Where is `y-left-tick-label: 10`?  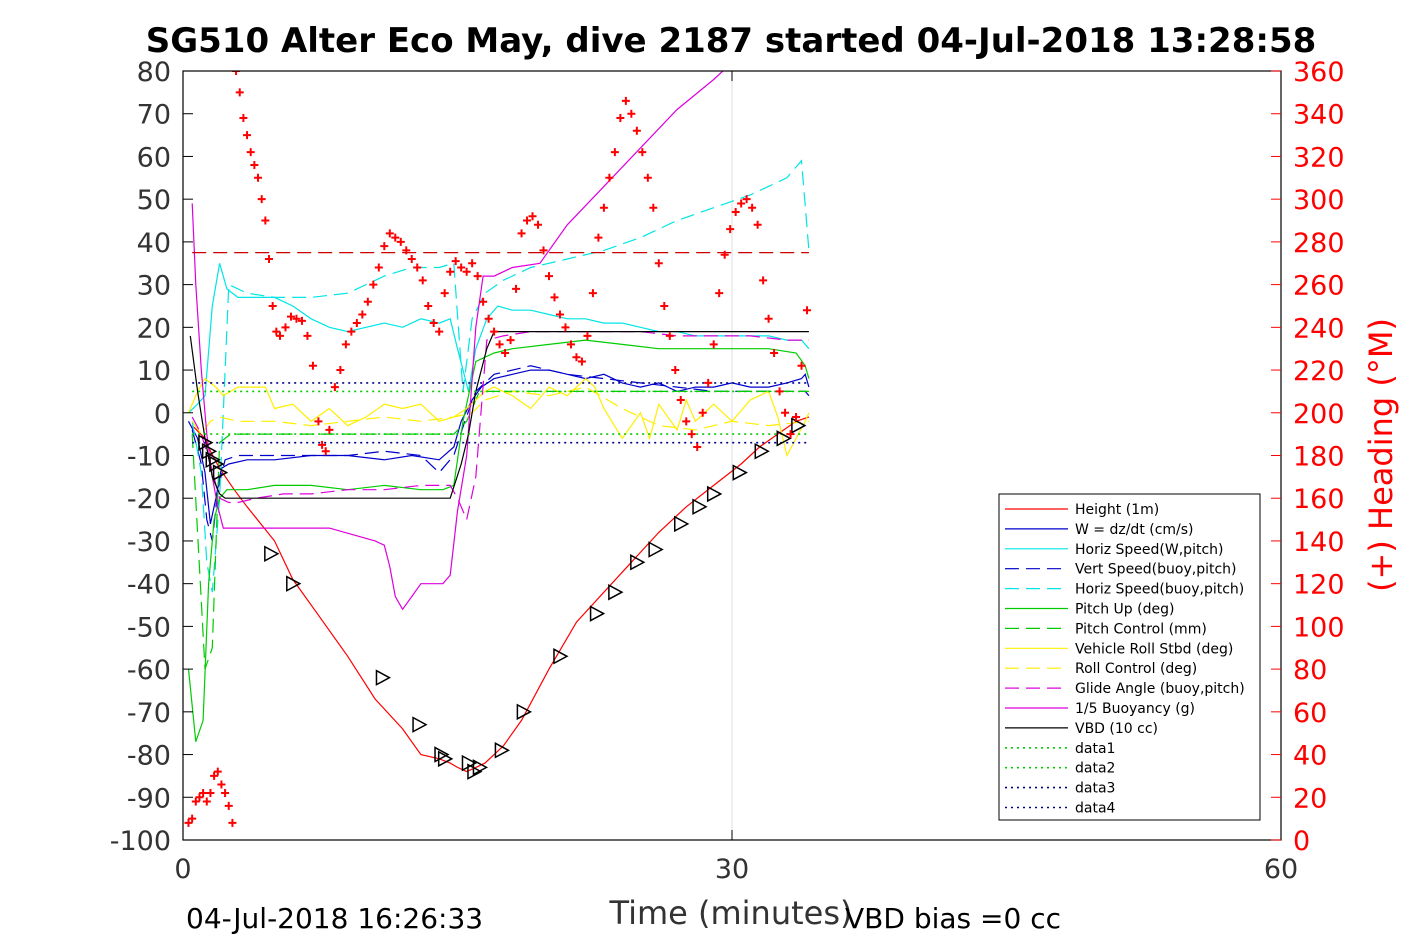
y-left-tick-label: 10 is located at coordinates (154, 371).